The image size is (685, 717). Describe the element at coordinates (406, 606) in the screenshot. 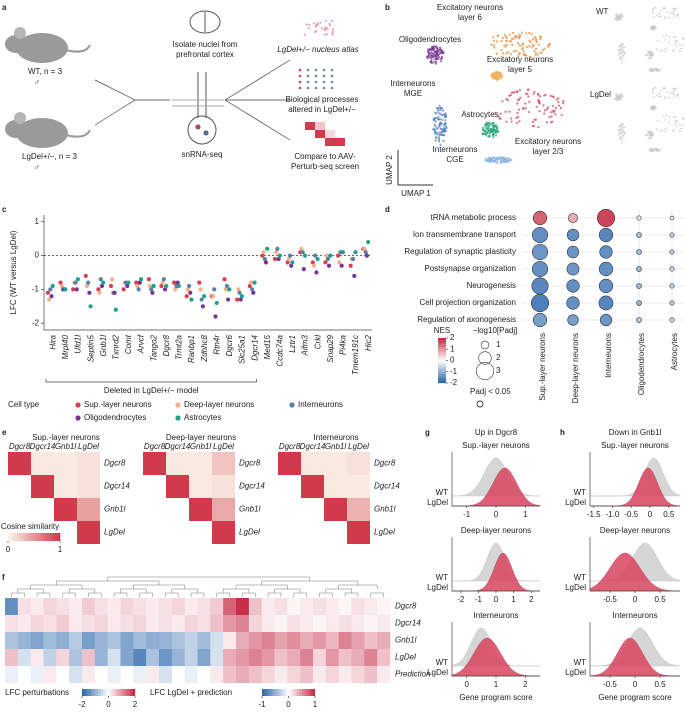

I see `row-label: Dgcr8` at that location.